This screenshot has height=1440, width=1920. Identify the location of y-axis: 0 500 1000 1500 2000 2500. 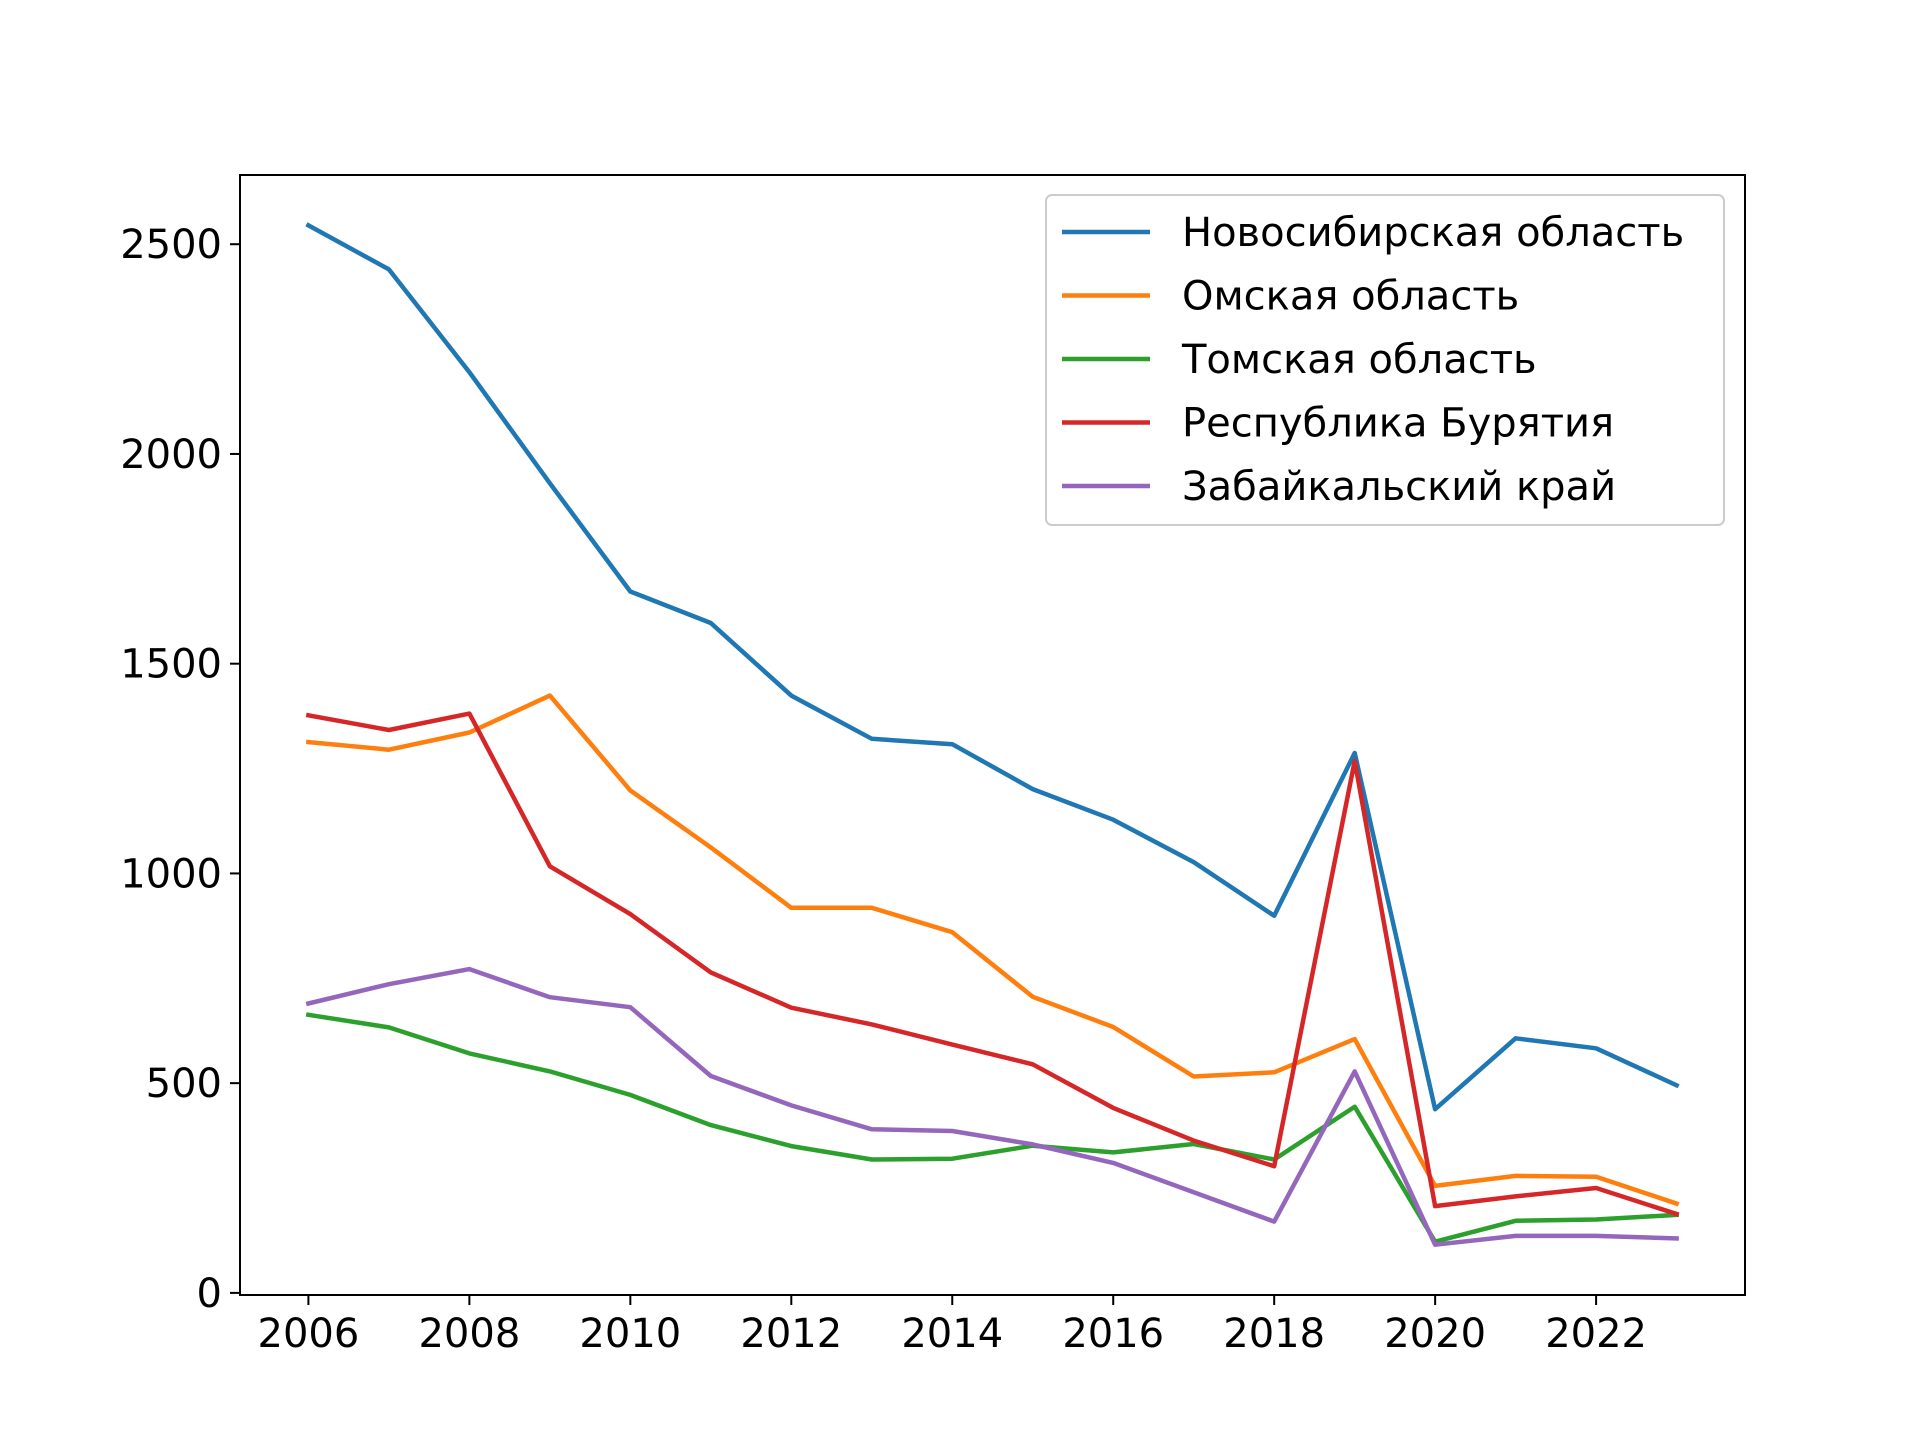
(180, 769).